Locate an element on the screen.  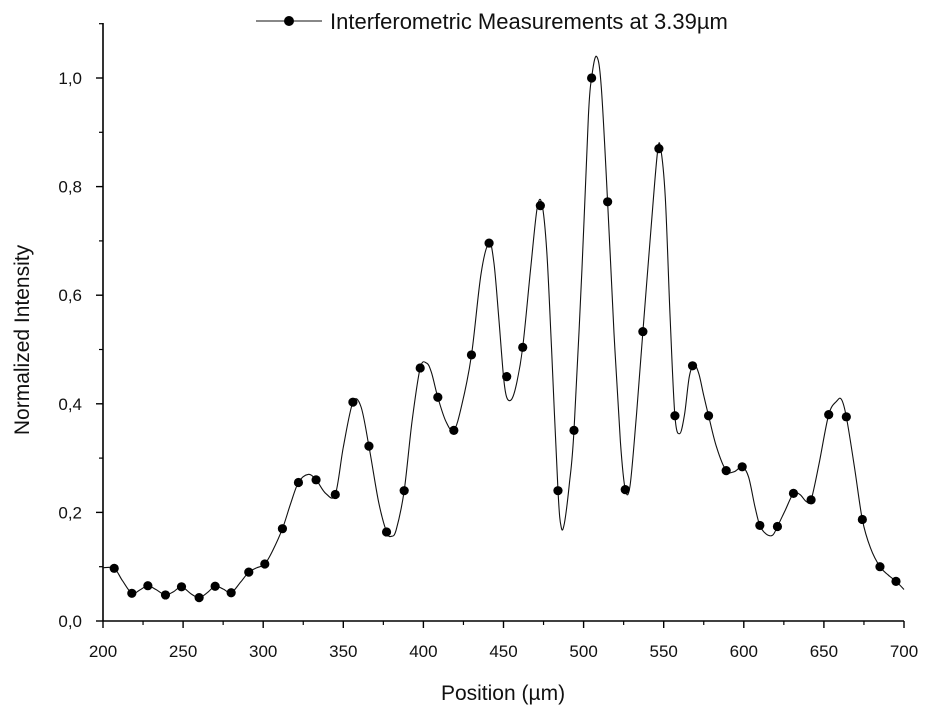
x-tick-label: 200 is located at coordinates (103, 651).